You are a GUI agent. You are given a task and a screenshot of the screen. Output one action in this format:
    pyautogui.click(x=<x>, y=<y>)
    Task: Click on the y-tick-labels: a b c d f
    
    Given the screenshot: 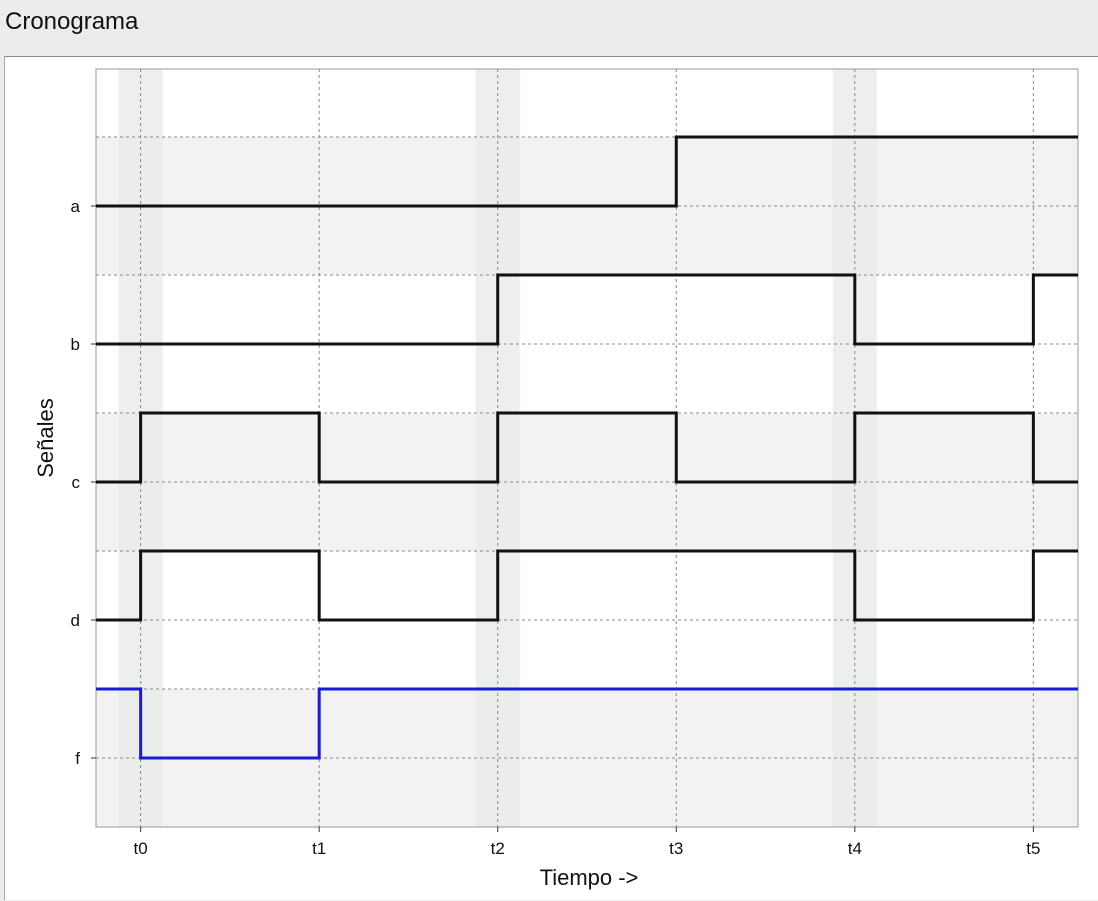 What is the action you would take?
    pyautogui.click(x=83, y=482)
    